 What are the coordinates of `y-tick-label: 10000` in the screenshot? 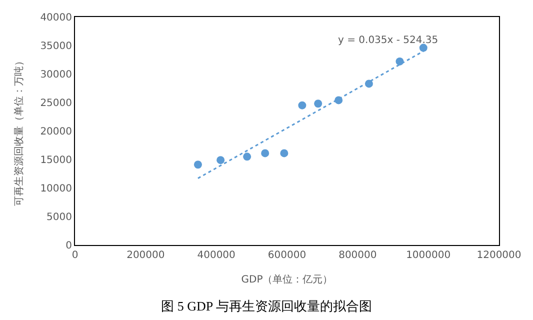 It's located at (56, 189).